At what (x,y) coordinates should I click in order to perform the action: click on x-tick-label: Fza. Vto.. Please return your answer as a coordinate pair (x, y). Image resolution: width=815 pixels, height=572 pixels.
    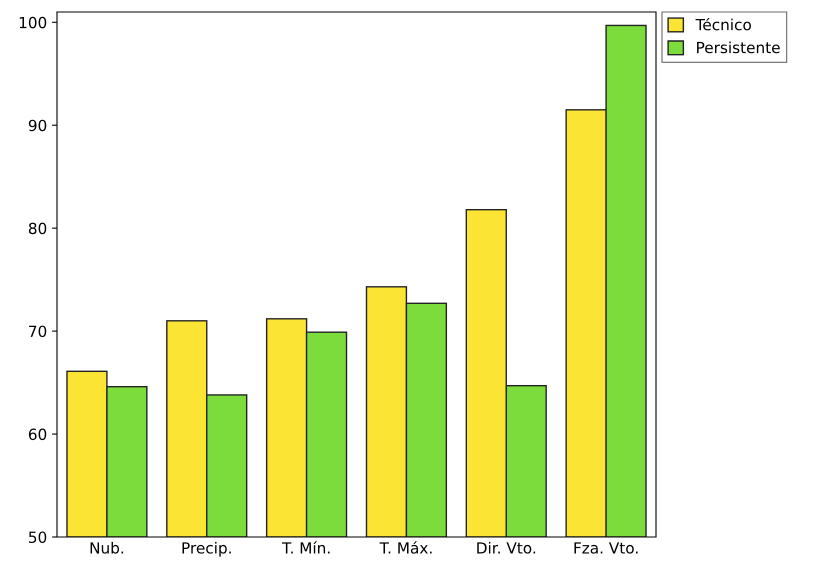
    Looking at the image, I should click on (606, 548).